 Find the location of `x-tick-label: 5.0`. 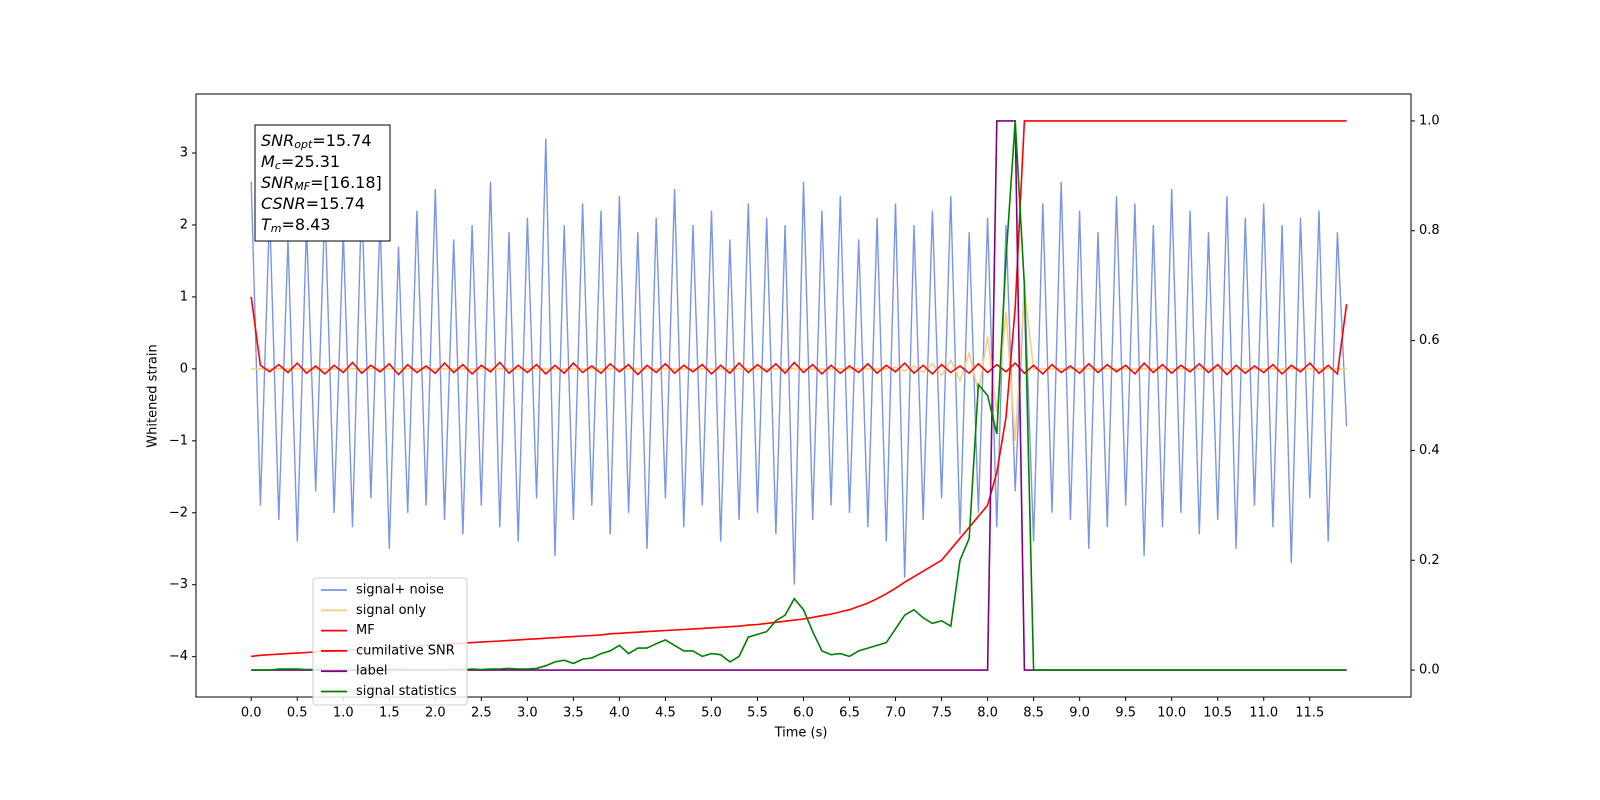

x-tick-label: 5.0 is located at coordinates (711, 713).